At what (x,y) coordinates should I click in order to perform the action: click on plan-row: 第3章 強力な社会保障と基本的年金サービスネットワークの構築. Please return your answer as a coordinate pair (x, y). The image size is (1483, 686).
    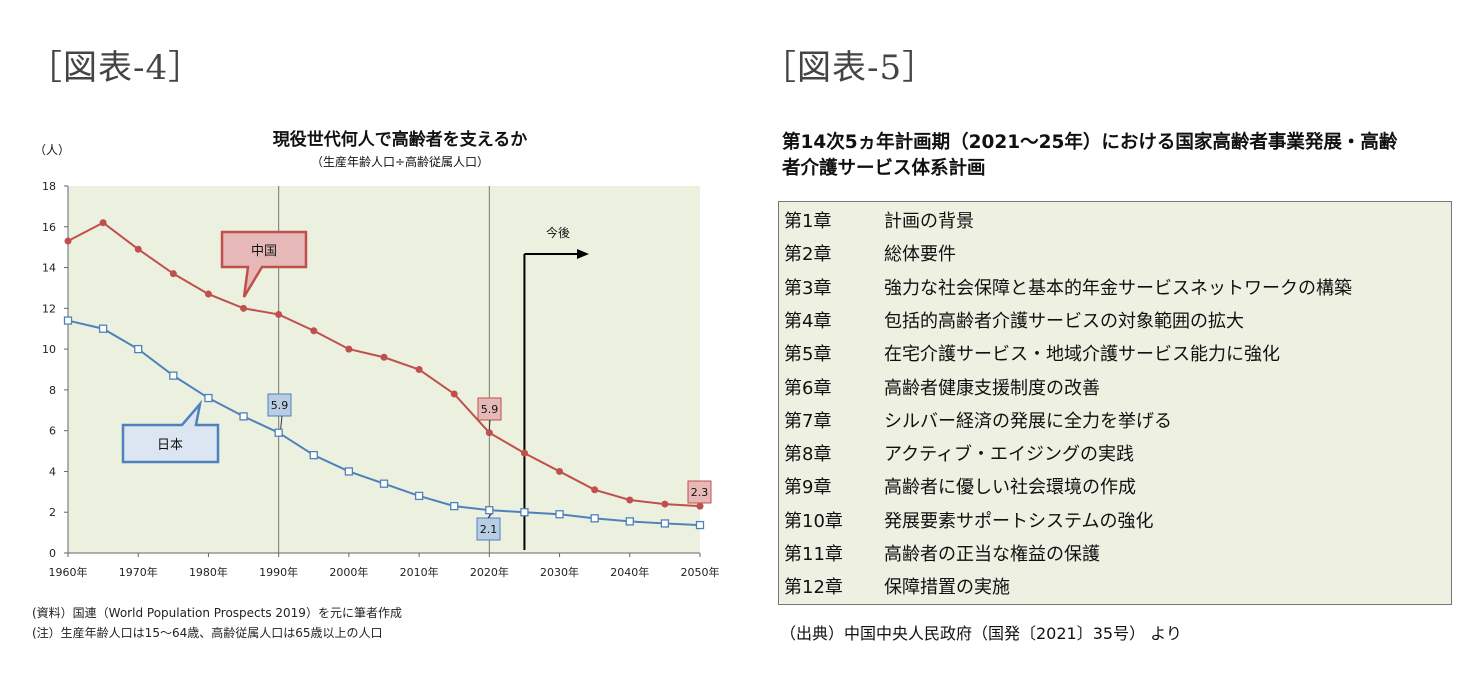
    Looking at the image, I should click on (1115, 288).